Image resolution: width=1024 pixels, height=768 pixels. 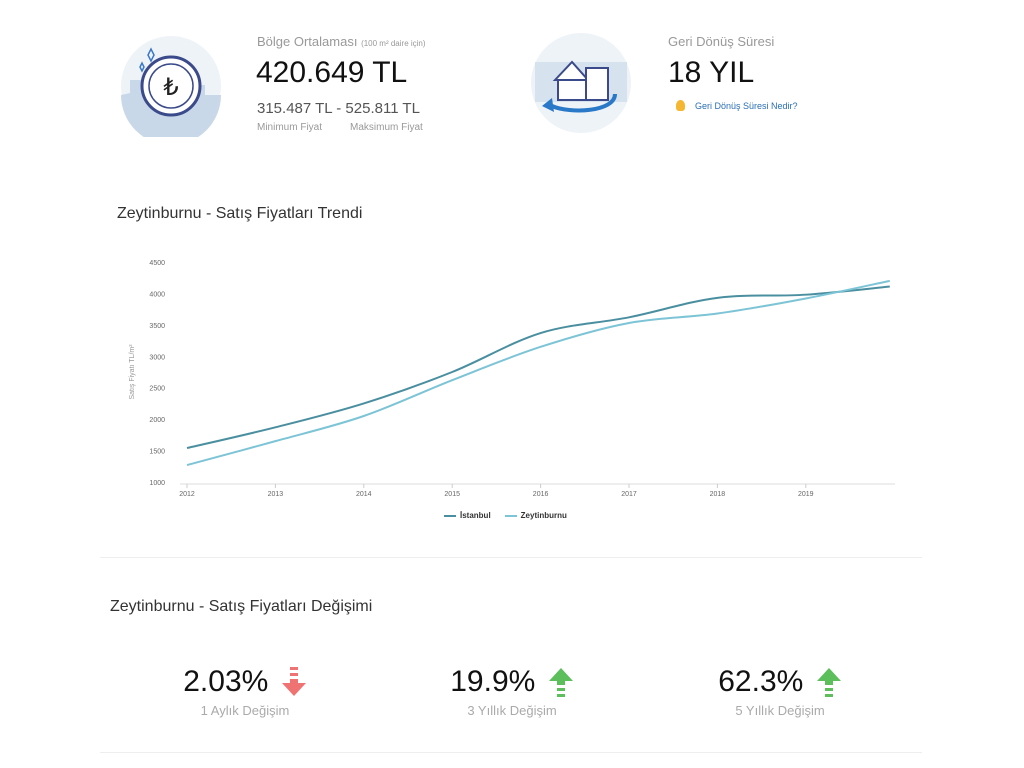 I want to click on payback-info-link: Geri Dönüş Süresi Nedir?, so click(x=734, y=105).